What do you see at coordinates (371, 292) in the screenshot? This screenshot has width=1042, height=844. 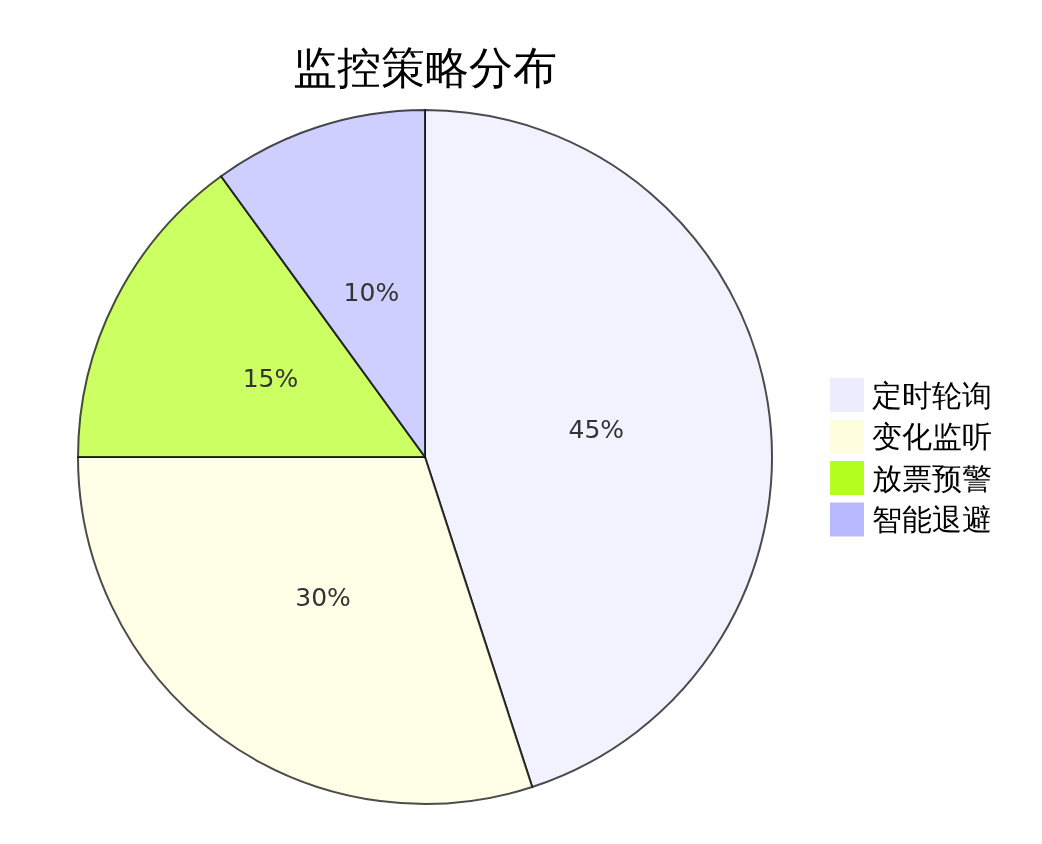 I see `data-label: 10%` at bounding box center [371, 292].